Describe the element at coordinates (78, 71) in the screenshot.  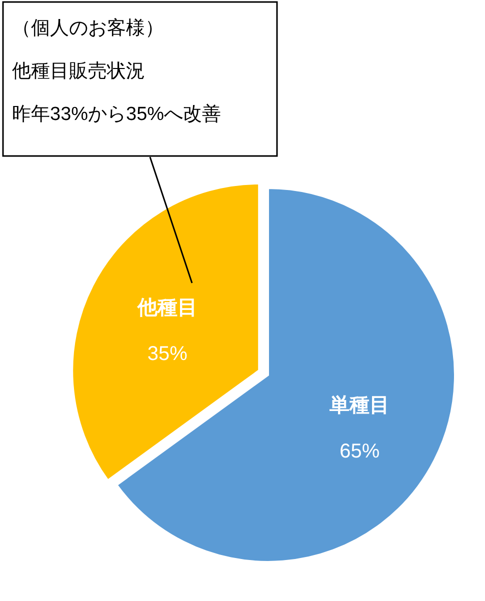
I see `text: 他種目販売状況` at that location.